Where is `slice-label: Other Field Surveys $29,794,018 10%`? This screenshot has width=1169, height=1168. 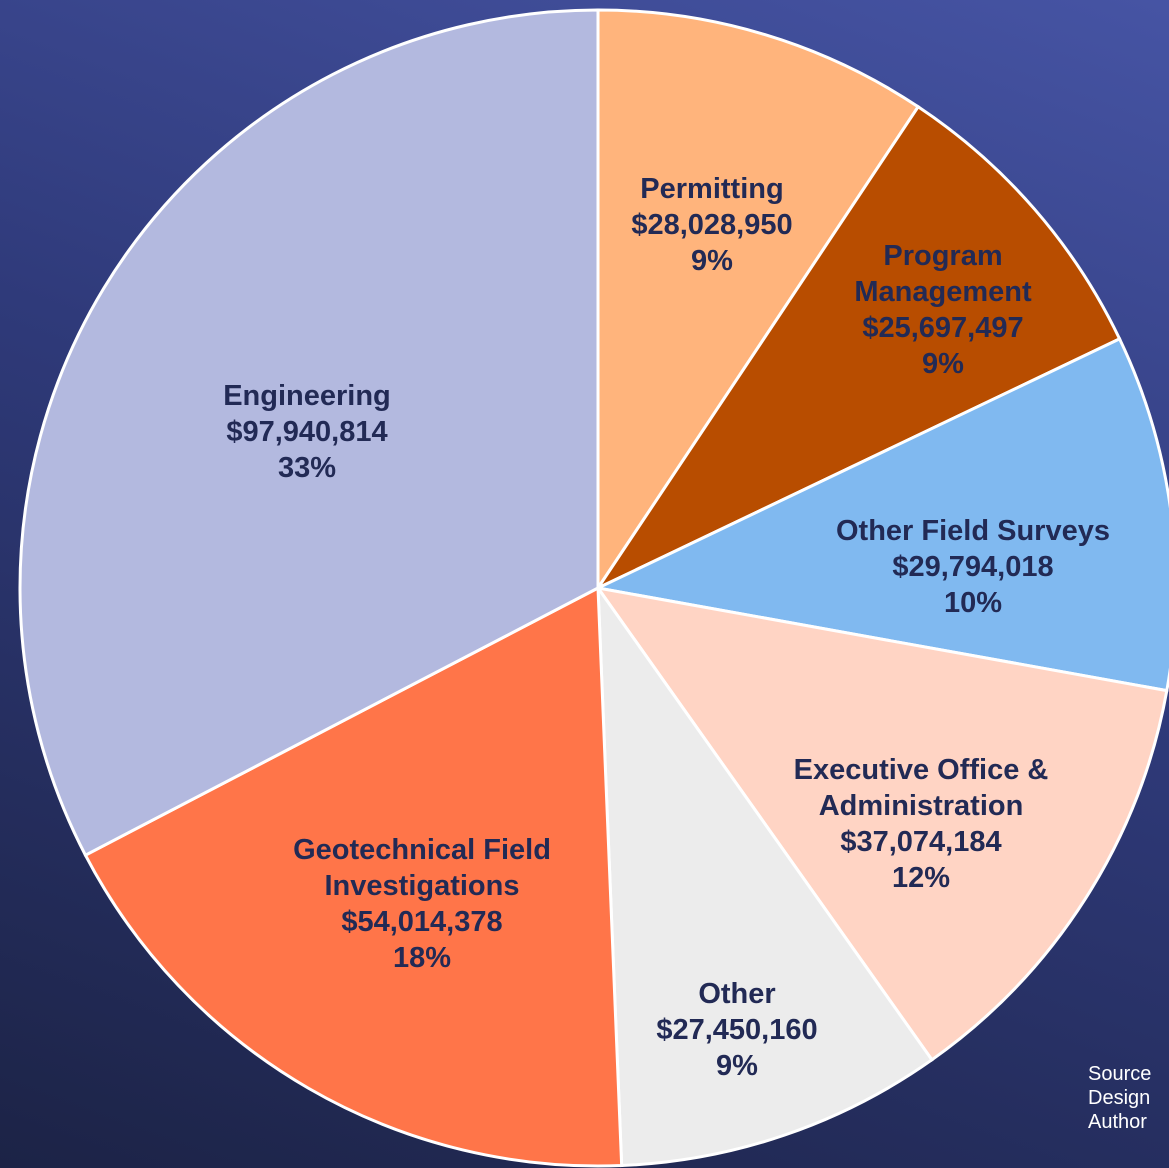
slice-label: Other Field Surveys $29,794,018 10% is located at coordinates (973, 567).